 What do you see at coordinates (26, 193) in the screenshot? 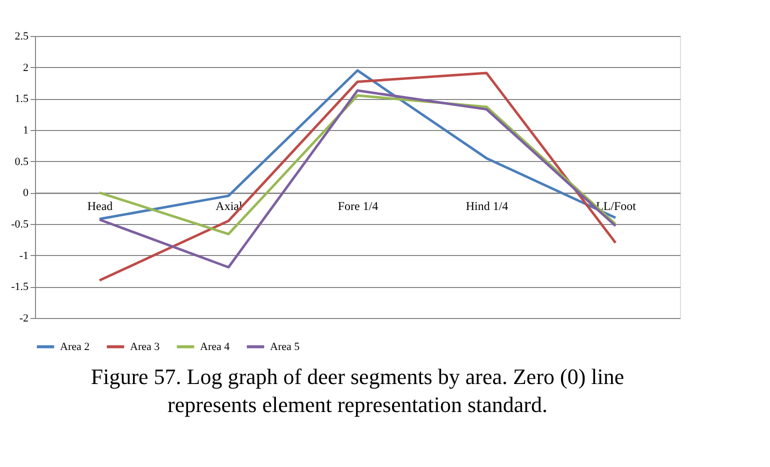
I see `y-tick-label: 0` at bounding box center [26, 193].